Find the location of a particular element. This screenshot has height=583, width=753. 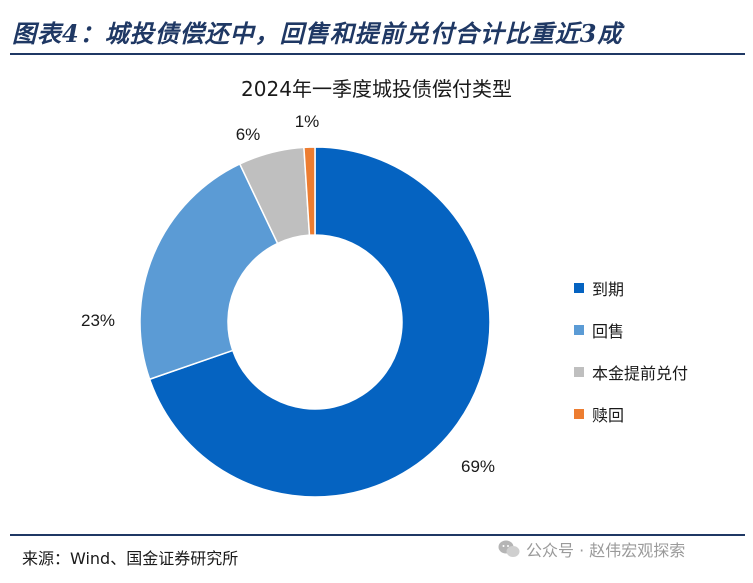

top-rule is located at coordinates (377, 54).